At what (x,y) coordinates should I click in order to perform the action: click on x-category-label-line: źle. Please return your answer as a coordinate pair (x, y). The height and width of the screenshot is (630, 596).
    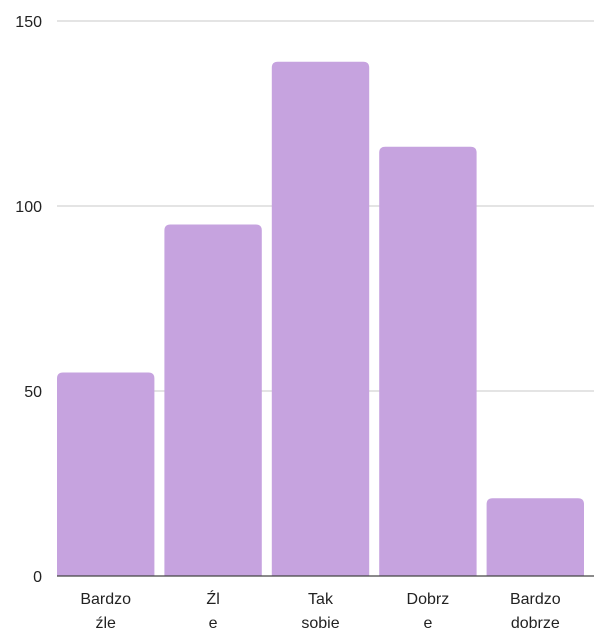
    Looking at the image, I should click on (105, 622).